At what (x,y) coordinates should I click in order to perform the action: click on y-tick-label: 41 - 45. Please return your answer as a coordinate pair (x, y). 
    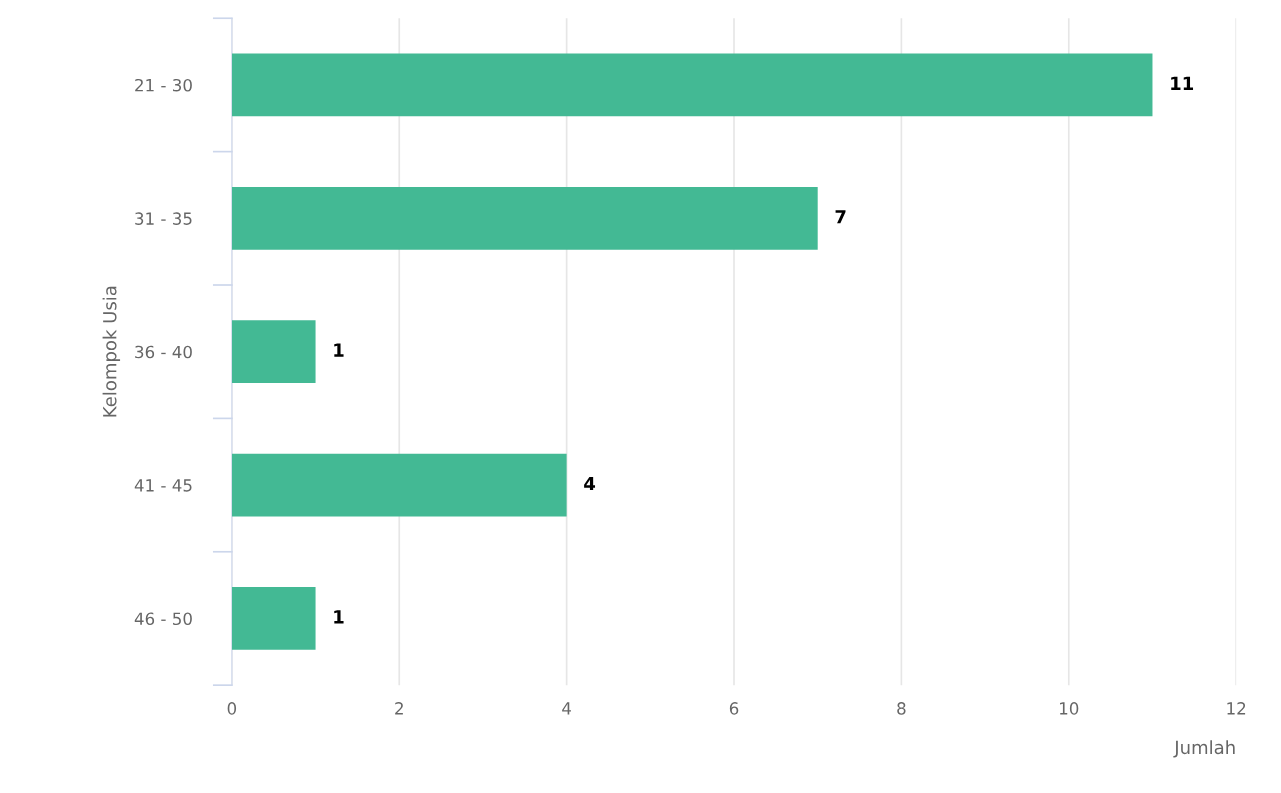
    Looking at the image, I should click on (163, 485).